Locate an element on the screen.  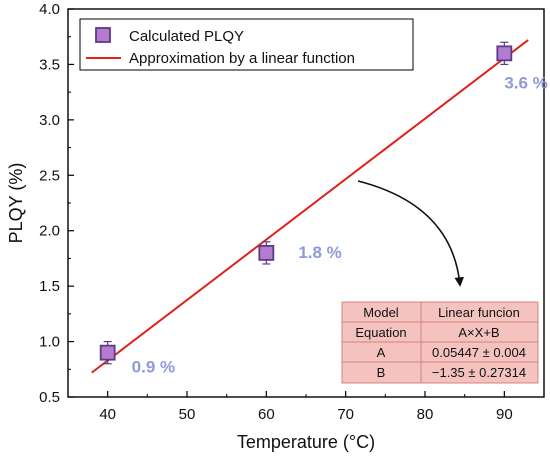
fit-table-header-model: Model is located at coordinates (381, 312).